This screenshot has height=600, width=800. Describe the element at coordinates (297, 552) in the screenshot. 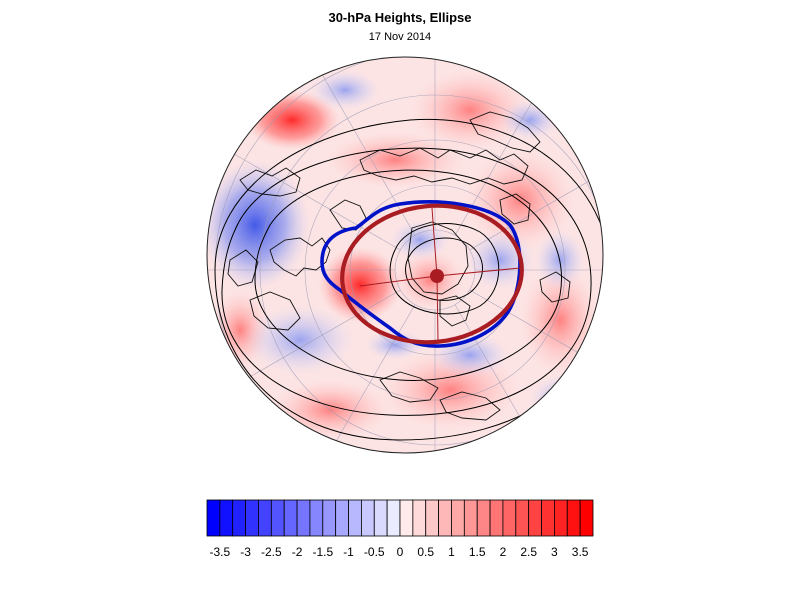

I see `colorbar-tick-label: -2` at that location.